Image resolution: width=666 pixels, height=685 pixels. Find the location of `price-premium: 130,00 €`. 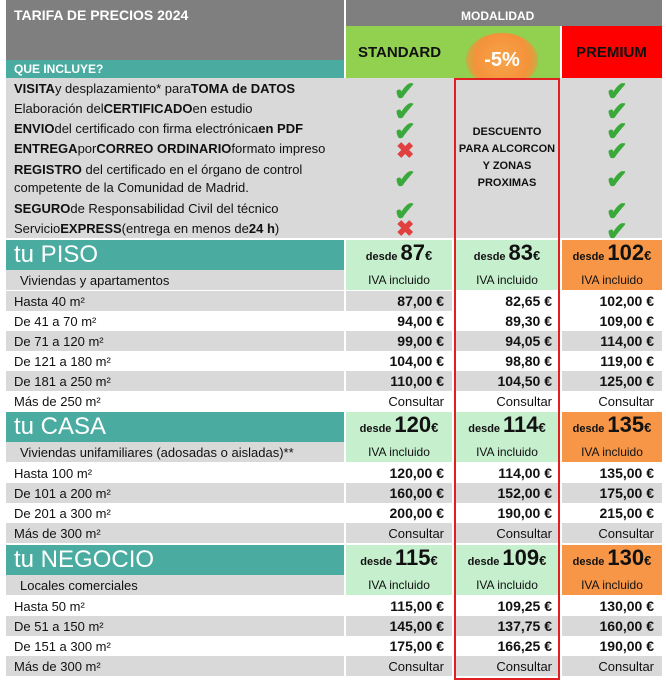

price-premium: 130,00 € is located at coordinates (612, 606).